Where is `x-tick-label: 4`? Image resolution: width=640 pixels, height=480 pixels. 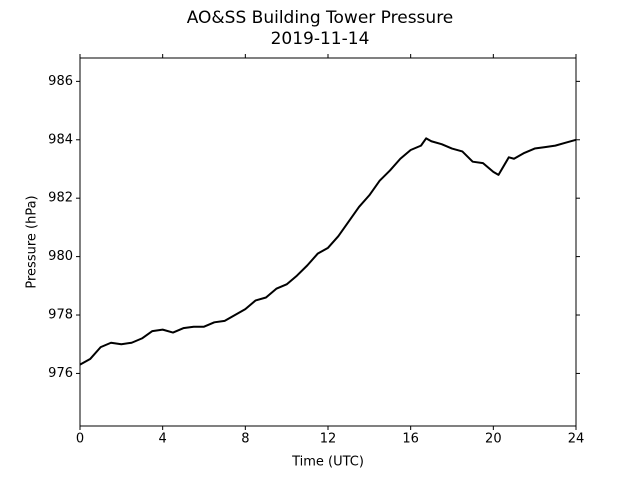
x-tick-label: 4 is located at coordinates (163, 439).